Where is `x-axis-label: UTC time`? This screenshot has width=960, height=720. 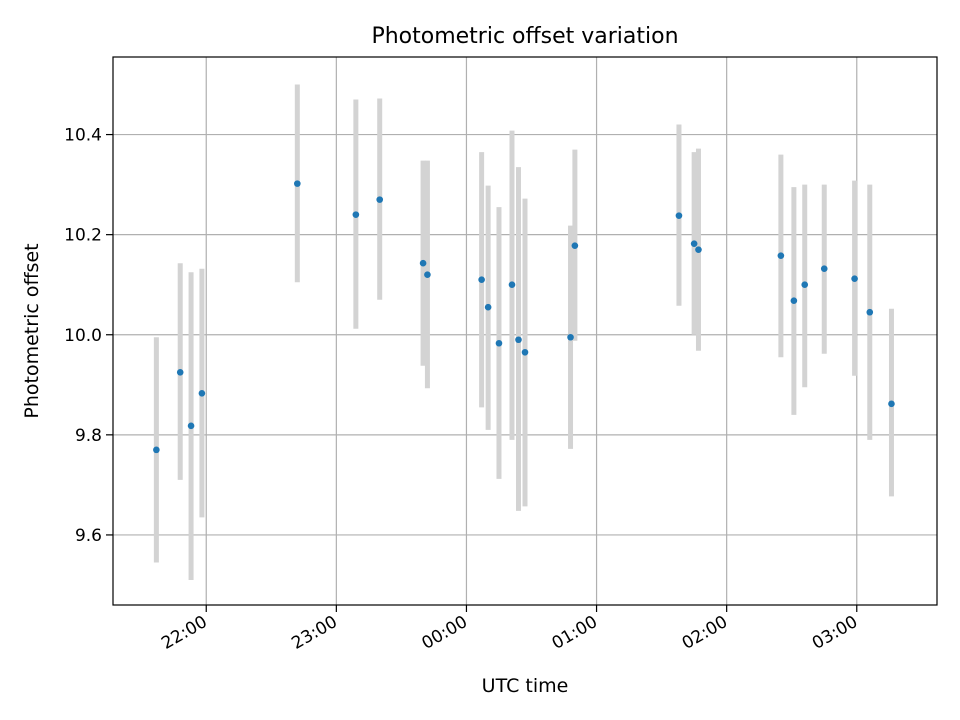 x-axis-label: UTC time is located at coordinates (525, 686).